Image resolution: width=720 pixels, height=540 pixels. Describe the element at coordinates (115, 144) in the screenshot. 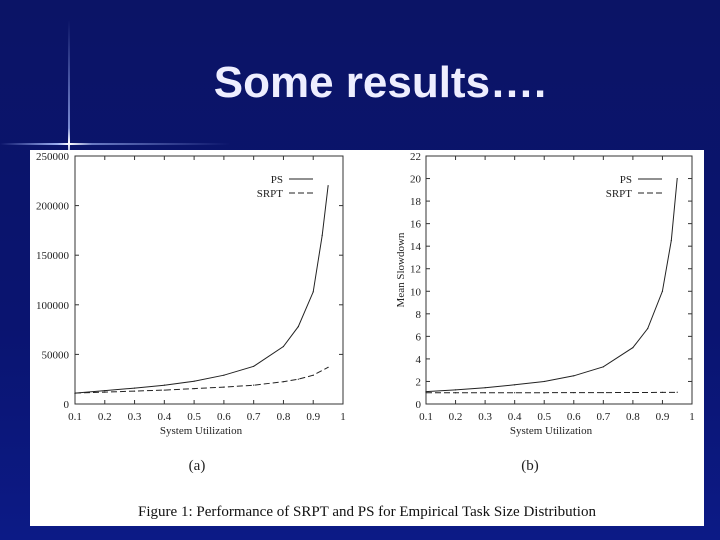

I see `lens-flare-horizontal` at that location.